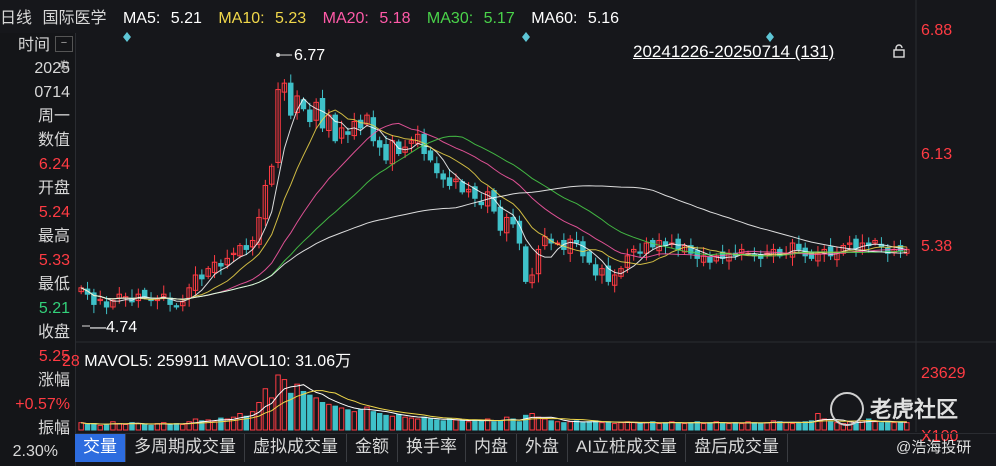 This screenshot has height=466, width=996. I want to click on mavol5-value: 259911, so click(183, 361).